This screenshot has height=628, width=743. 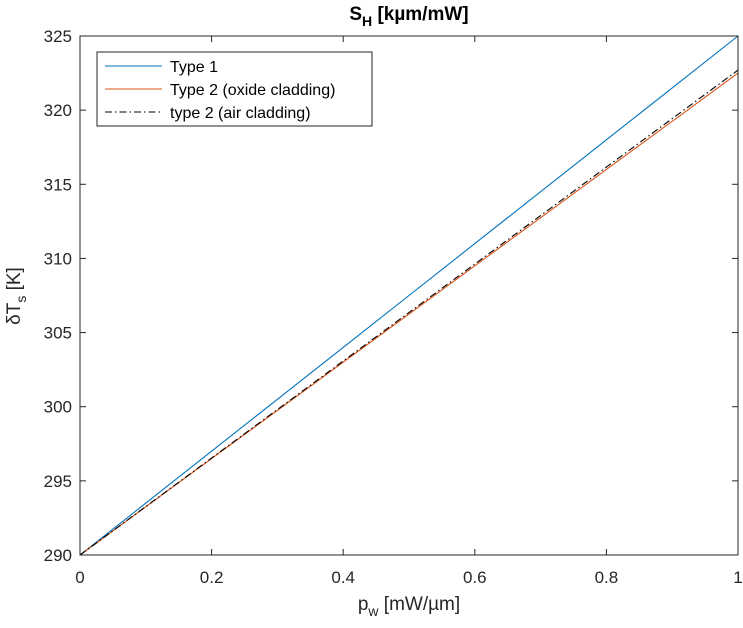 What do you see at coordinates (737, 577) in the screenshot?
I see `x-tick-label: 1` at bounding box center [737, 577].